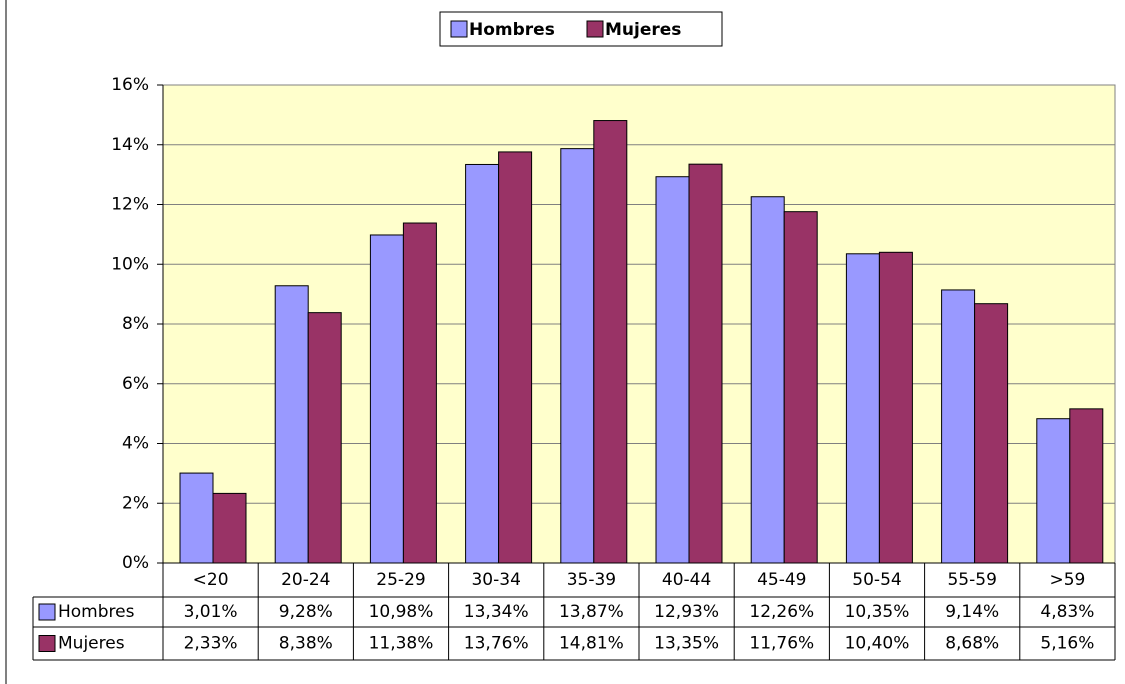 The height and width of the screenshot is (684, 1125). I want to click on legend-label: Mujeres, so click(643, 30).